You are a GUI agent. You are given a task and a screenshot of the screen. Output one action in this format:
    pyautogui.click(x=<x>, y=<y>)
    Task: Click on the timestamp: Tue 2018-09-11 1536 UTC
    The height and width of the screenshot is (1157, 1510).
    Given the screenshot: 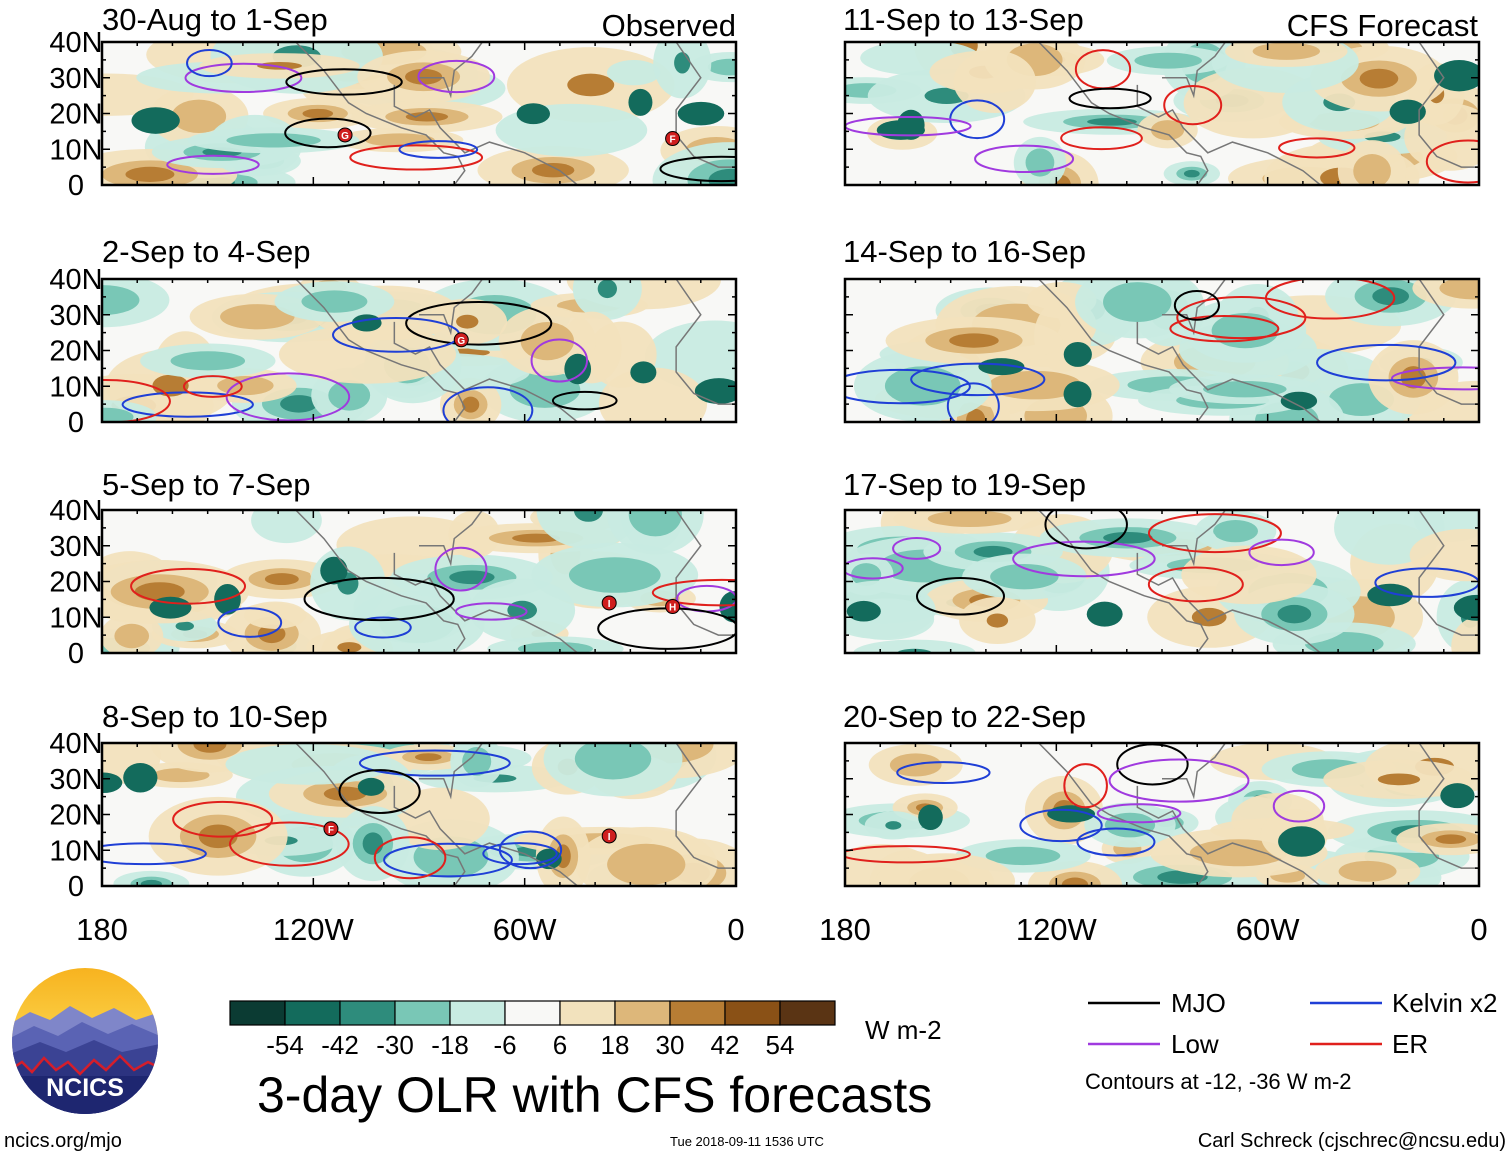 What is the action you would take?
    pyautogui.click(x=747, y=1141)
    